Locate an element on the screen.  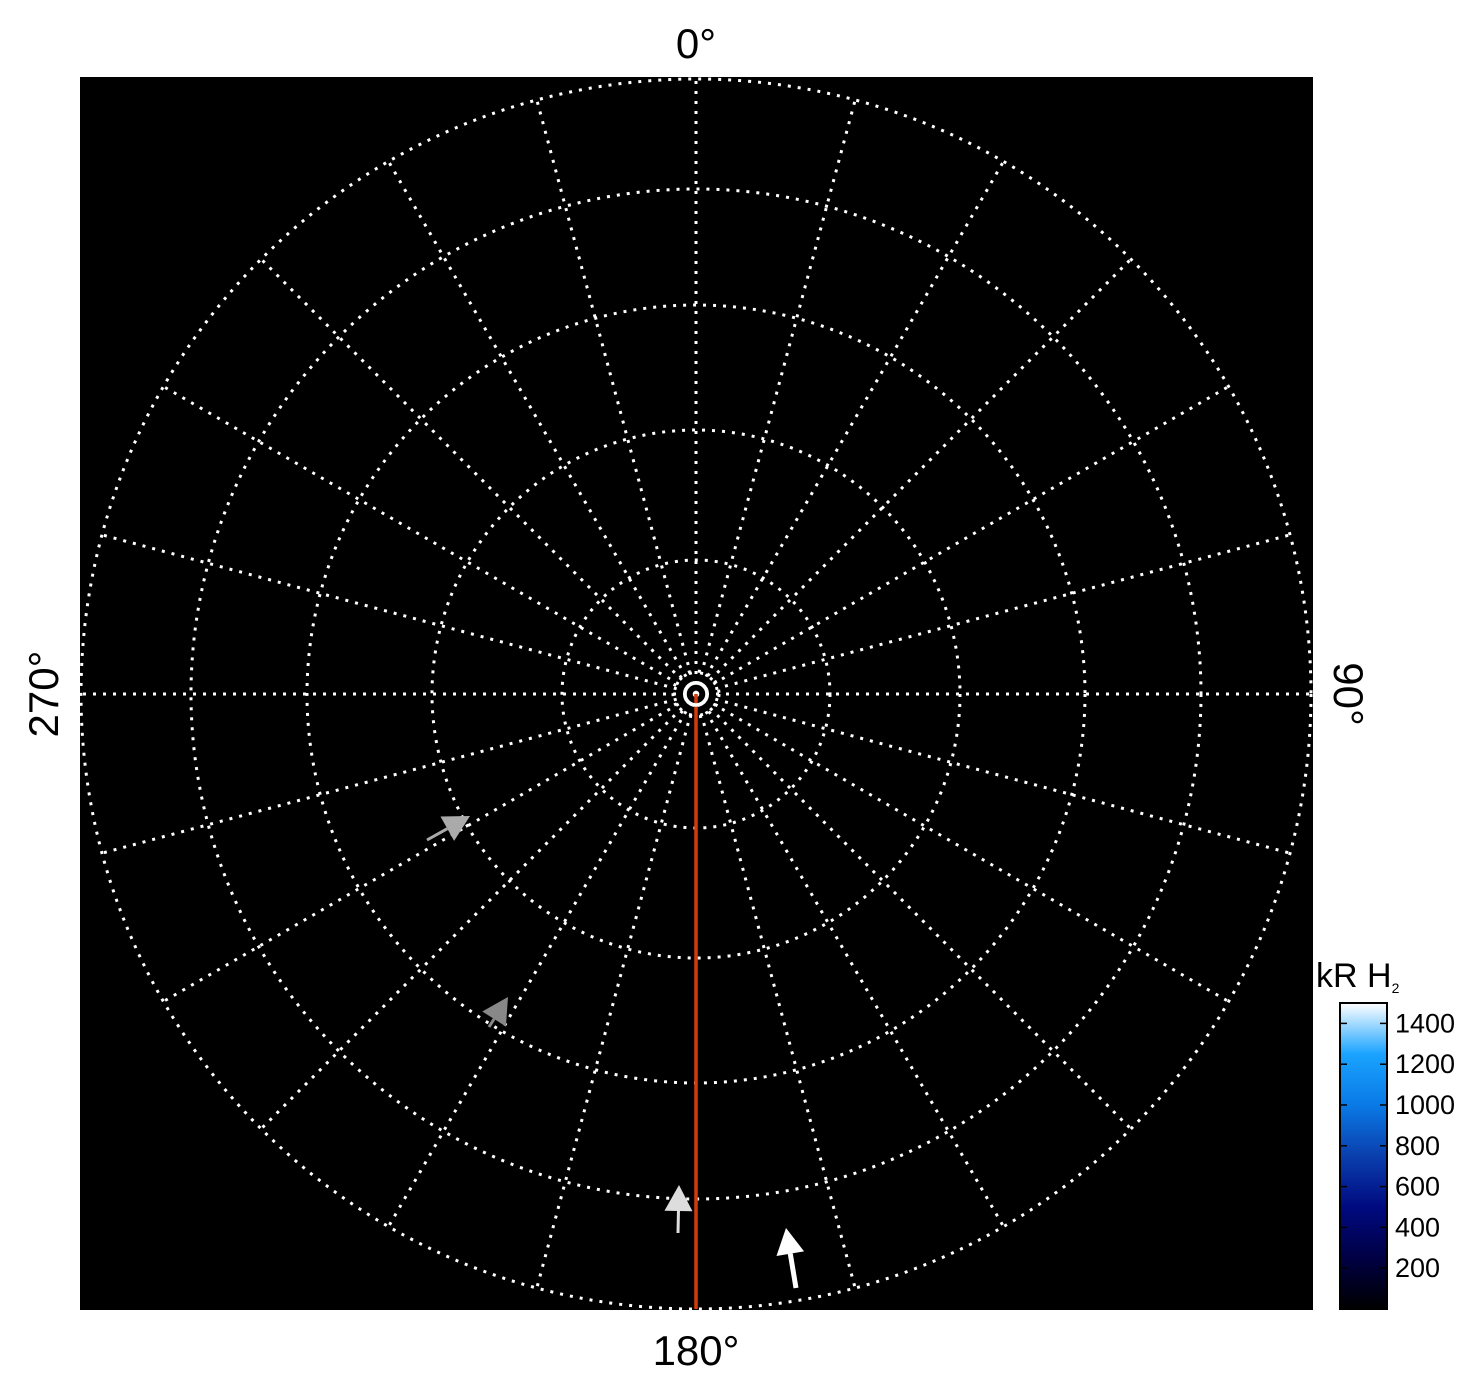
colorbar-tick-label: 600 is located at coordinates (1417, 1187).